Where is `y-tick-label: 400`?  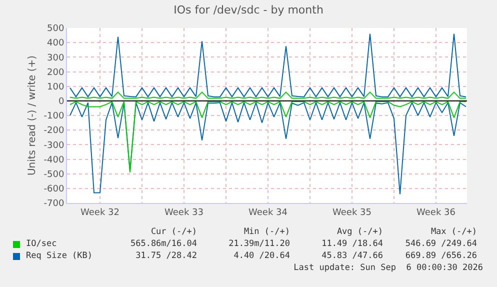
y-tick-label: 400 is located at coordinates (55, 43).